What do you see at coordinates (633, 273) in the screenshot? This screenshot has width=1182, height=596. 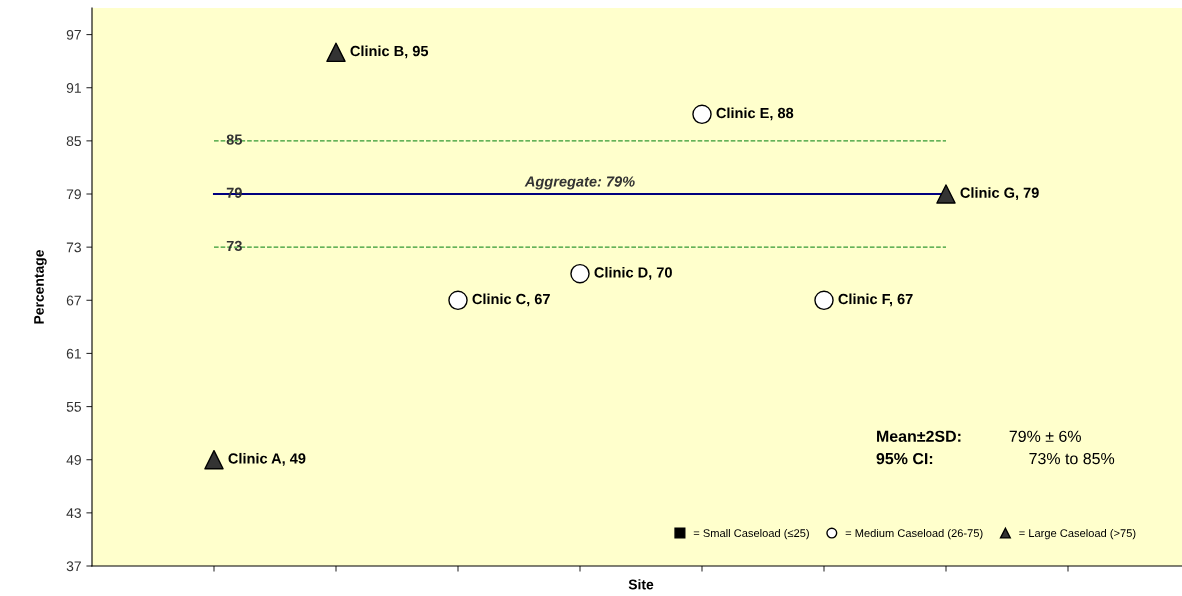 I see `data-label: Clinic D, 70` at bounding box center [633, 273].